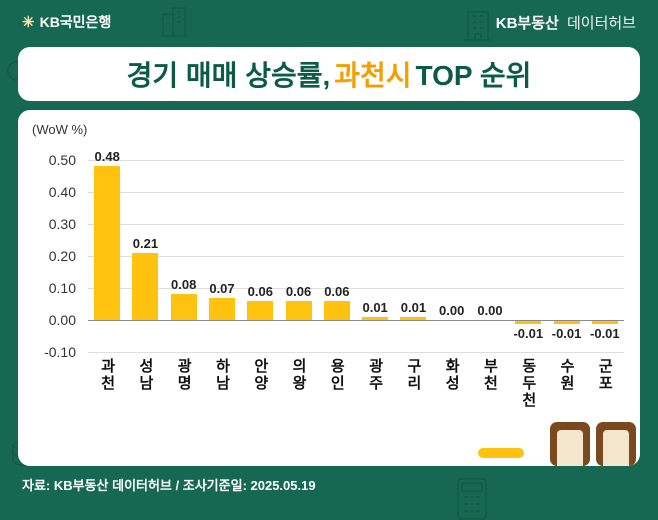  Describe the element at coordinates (413, 408) in the screenshot. I see `x-tick-구리: 구리` at that location.